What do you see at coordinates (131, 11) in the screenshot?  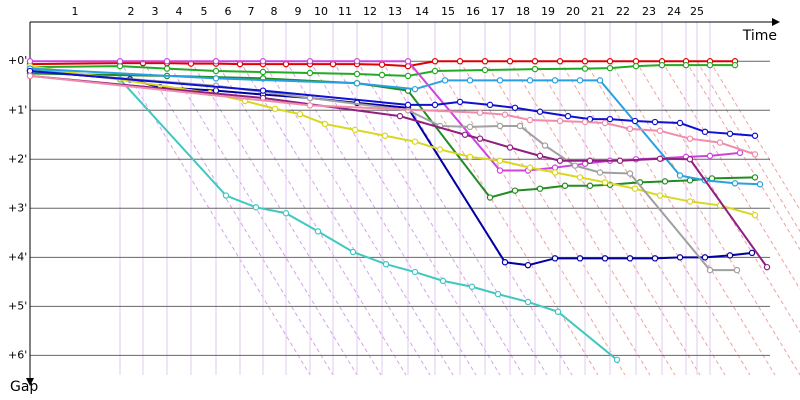 I see `x-tick-label: 2` at bounding box center [131, 11].